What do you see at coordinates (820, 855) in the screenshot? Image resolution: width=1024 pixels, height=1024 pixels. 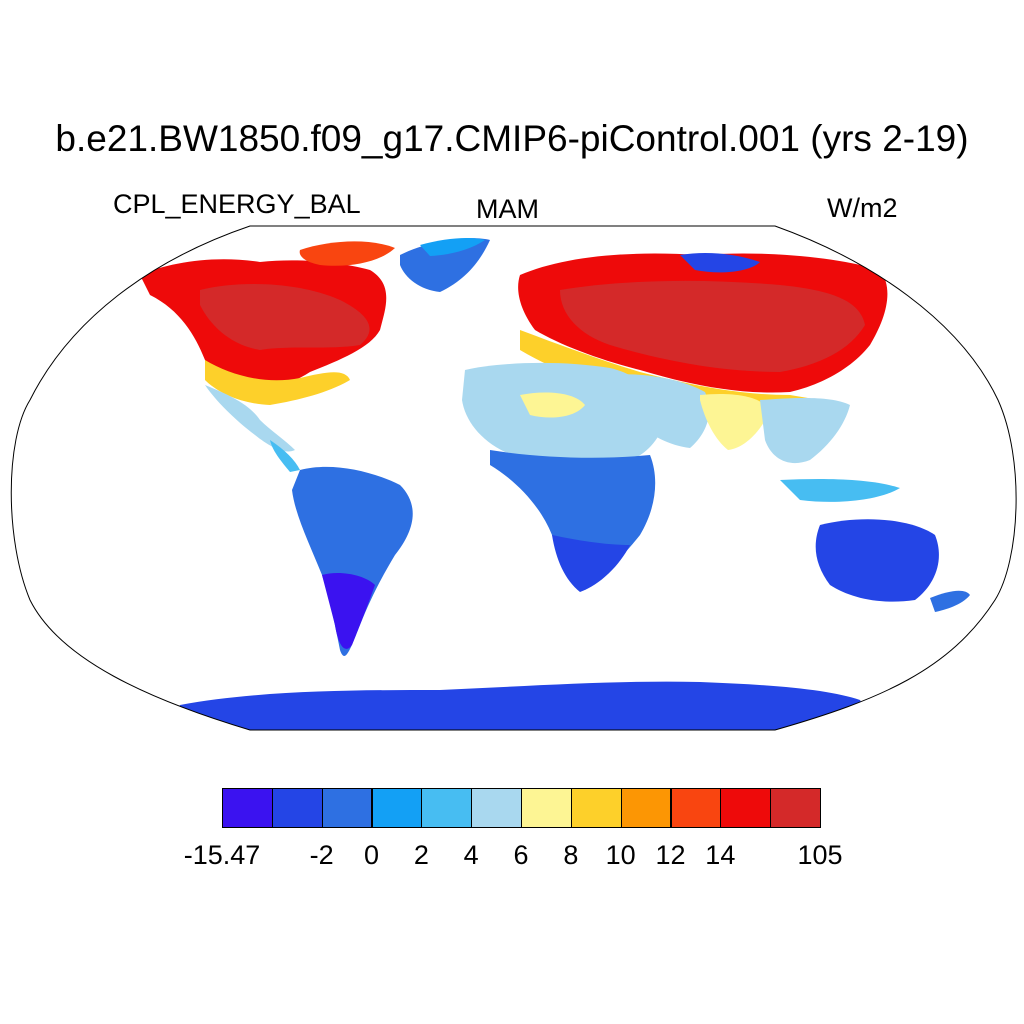 I see `colorbar-tick-label: 105` at bounding box center [820, 855].